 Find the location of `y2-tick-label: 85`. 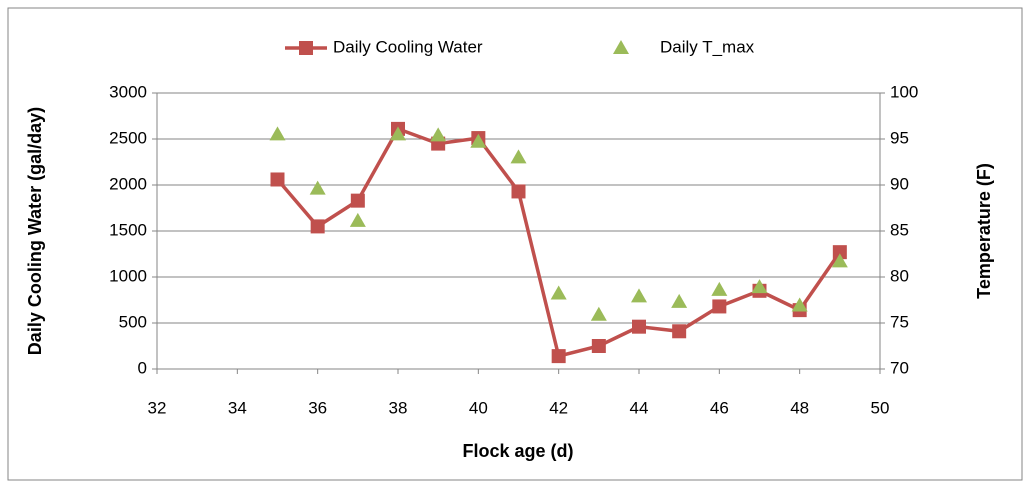

y2-tick-label: 85 is located at coordinates (899, 229).